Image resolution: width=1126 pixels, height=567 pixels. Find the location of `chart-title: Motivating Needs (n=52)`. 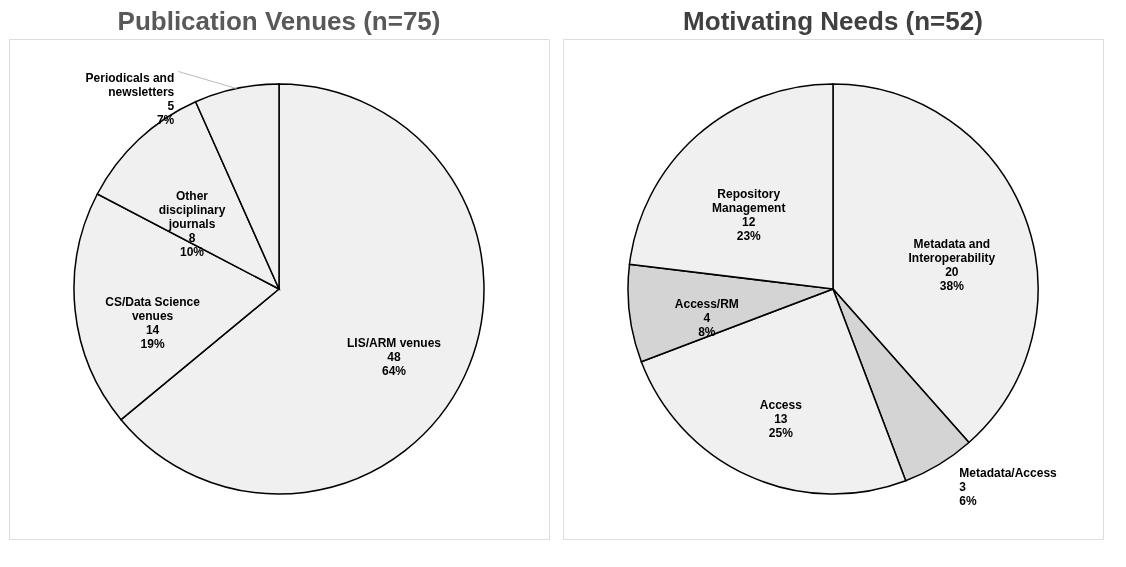

chart-title: Motivating Needs (n=52) is located at coordinates (833, 21).